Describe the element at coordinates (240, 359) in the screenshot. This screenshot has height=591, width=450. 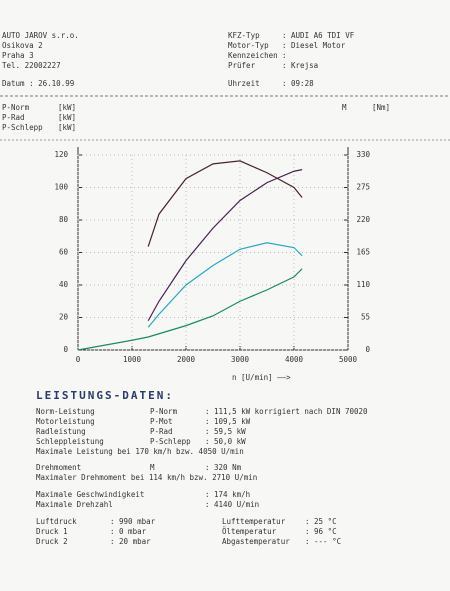
I see `x-tick-label: 3000` at that location.